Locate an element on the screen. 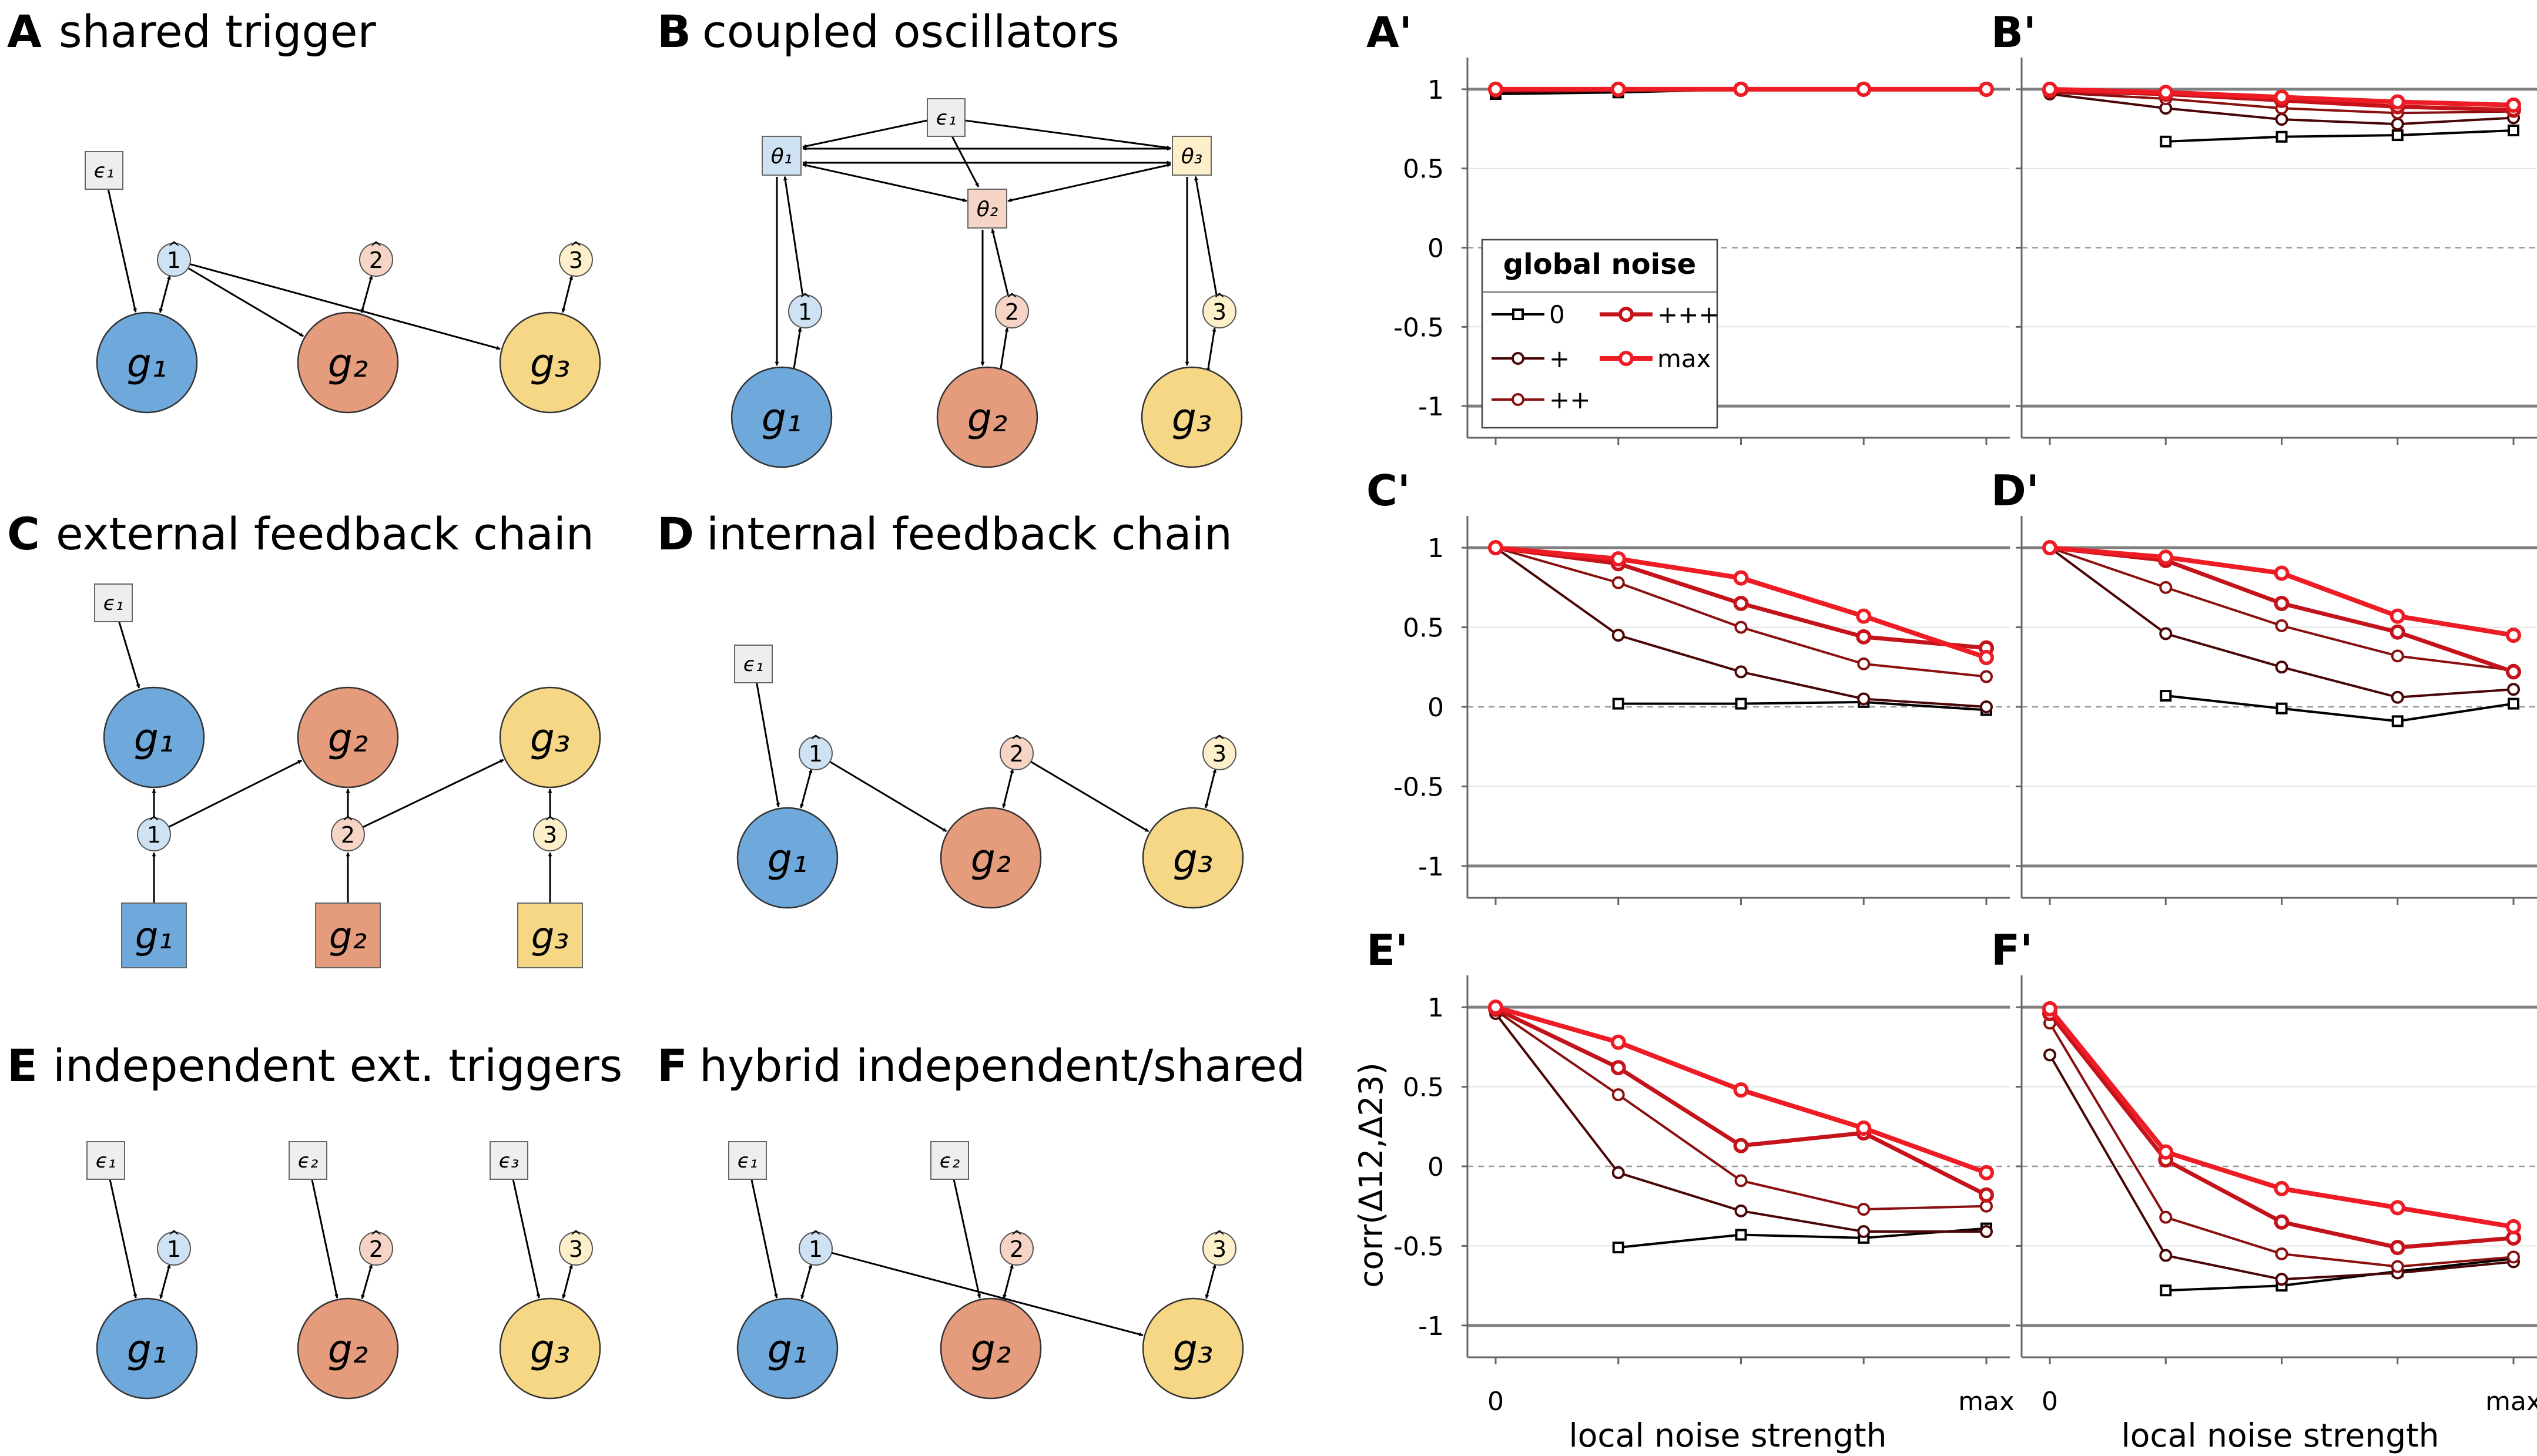 The image size is (2537, 1456). series-line-++ is located at coordinates (1741, 612).